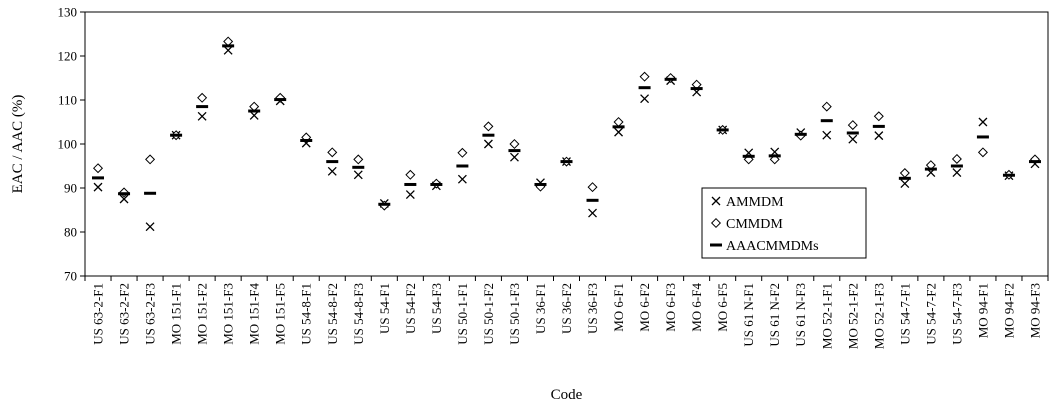 The image size is (1051, 408). What do you see at coordinates (930, 314) in the screenshot?
I see `x-tick-label: US 54-7-F2` at bounding box center [930, 314].